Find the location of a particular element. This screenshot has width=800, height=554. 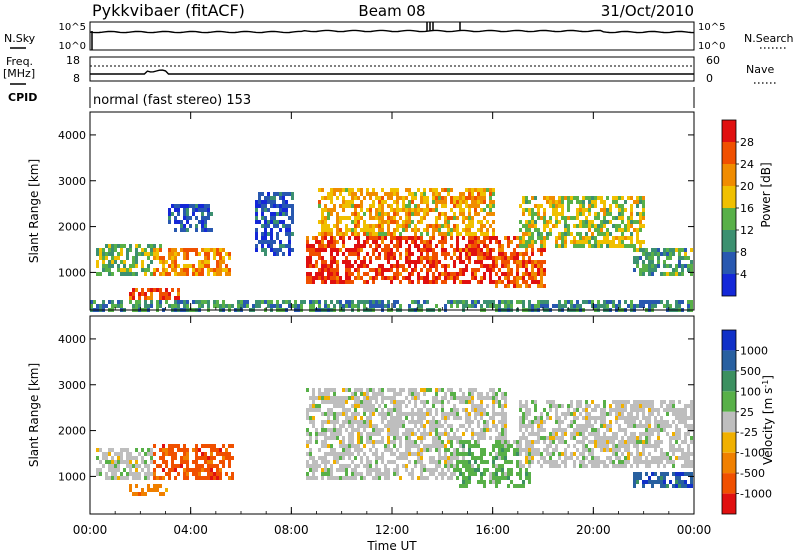

noise-left-tick-top: 10^5 is located at coordinates (72, 27).